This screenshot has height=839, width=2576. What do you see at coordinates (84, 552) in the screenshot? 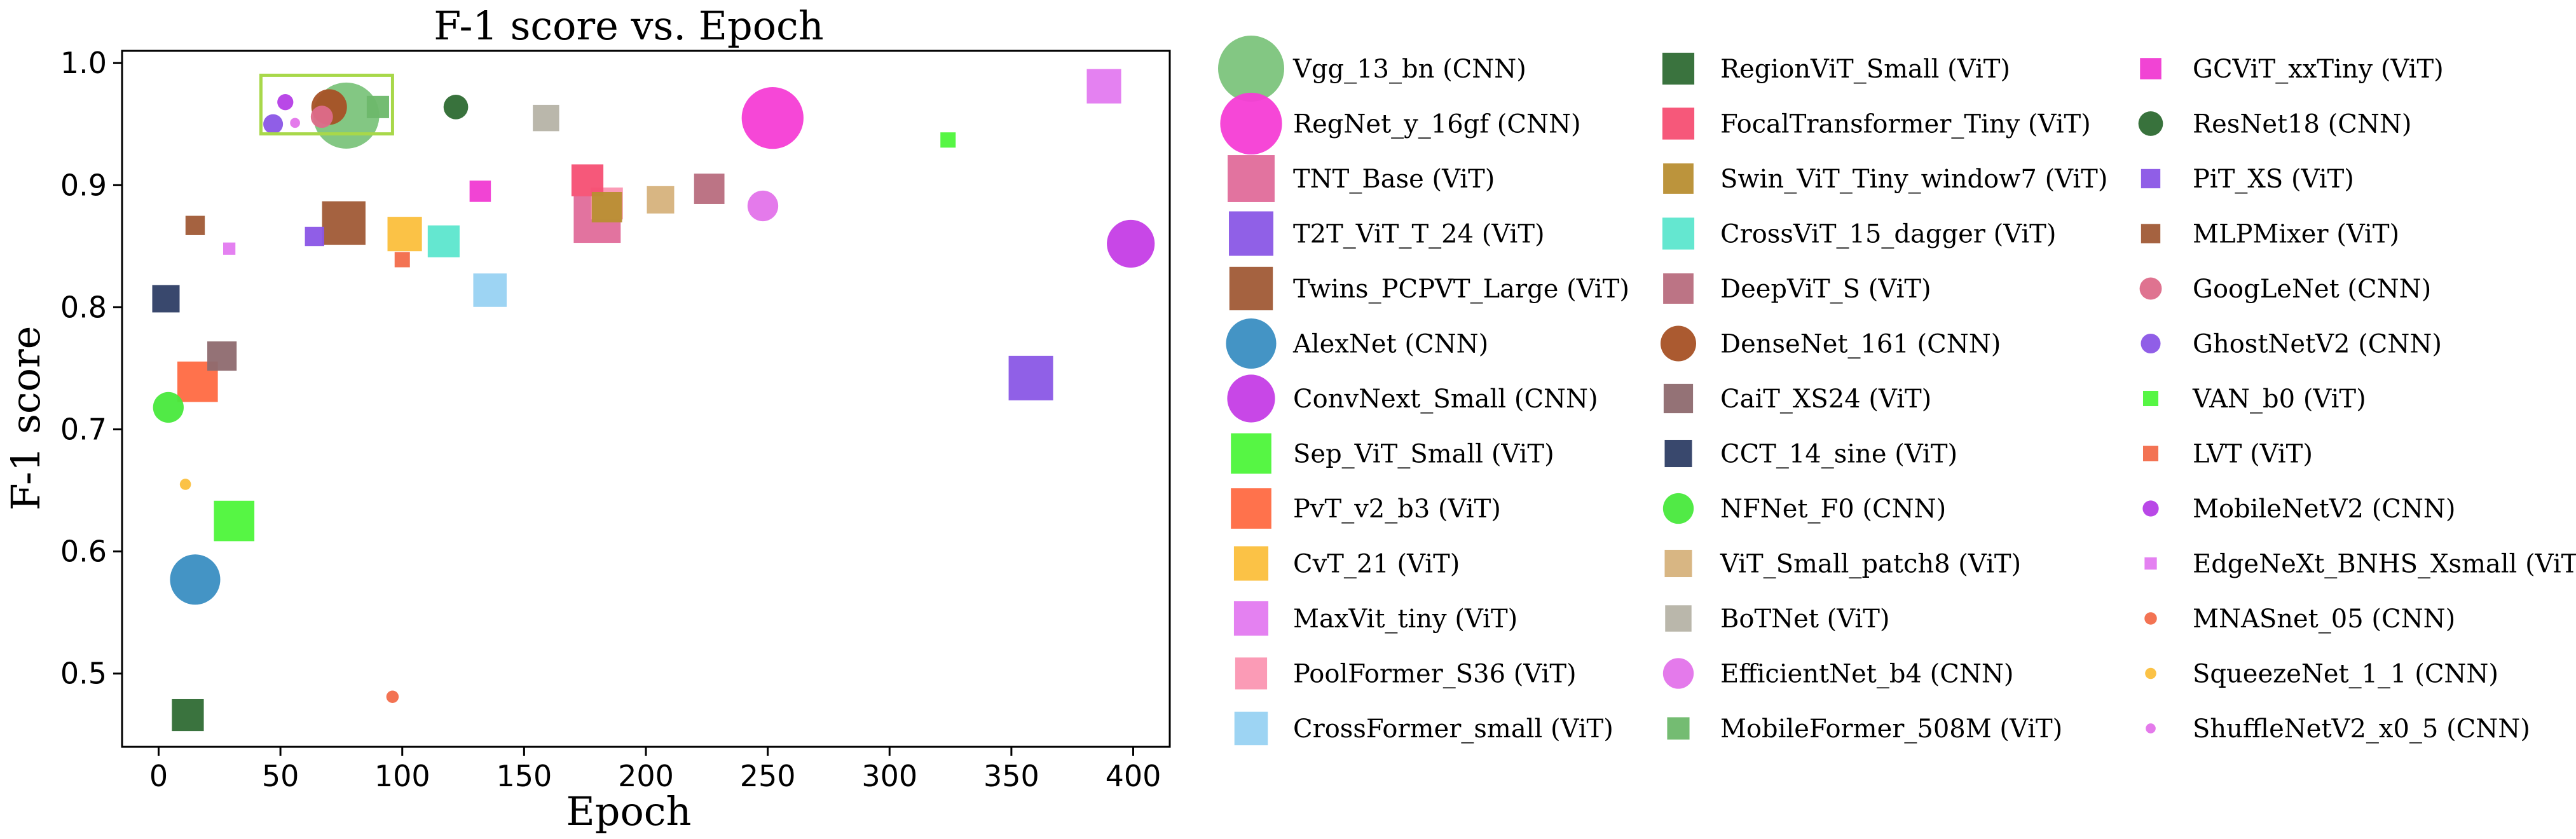
I see `y-tick-label: 0.6` at bounding box center [84, 552].